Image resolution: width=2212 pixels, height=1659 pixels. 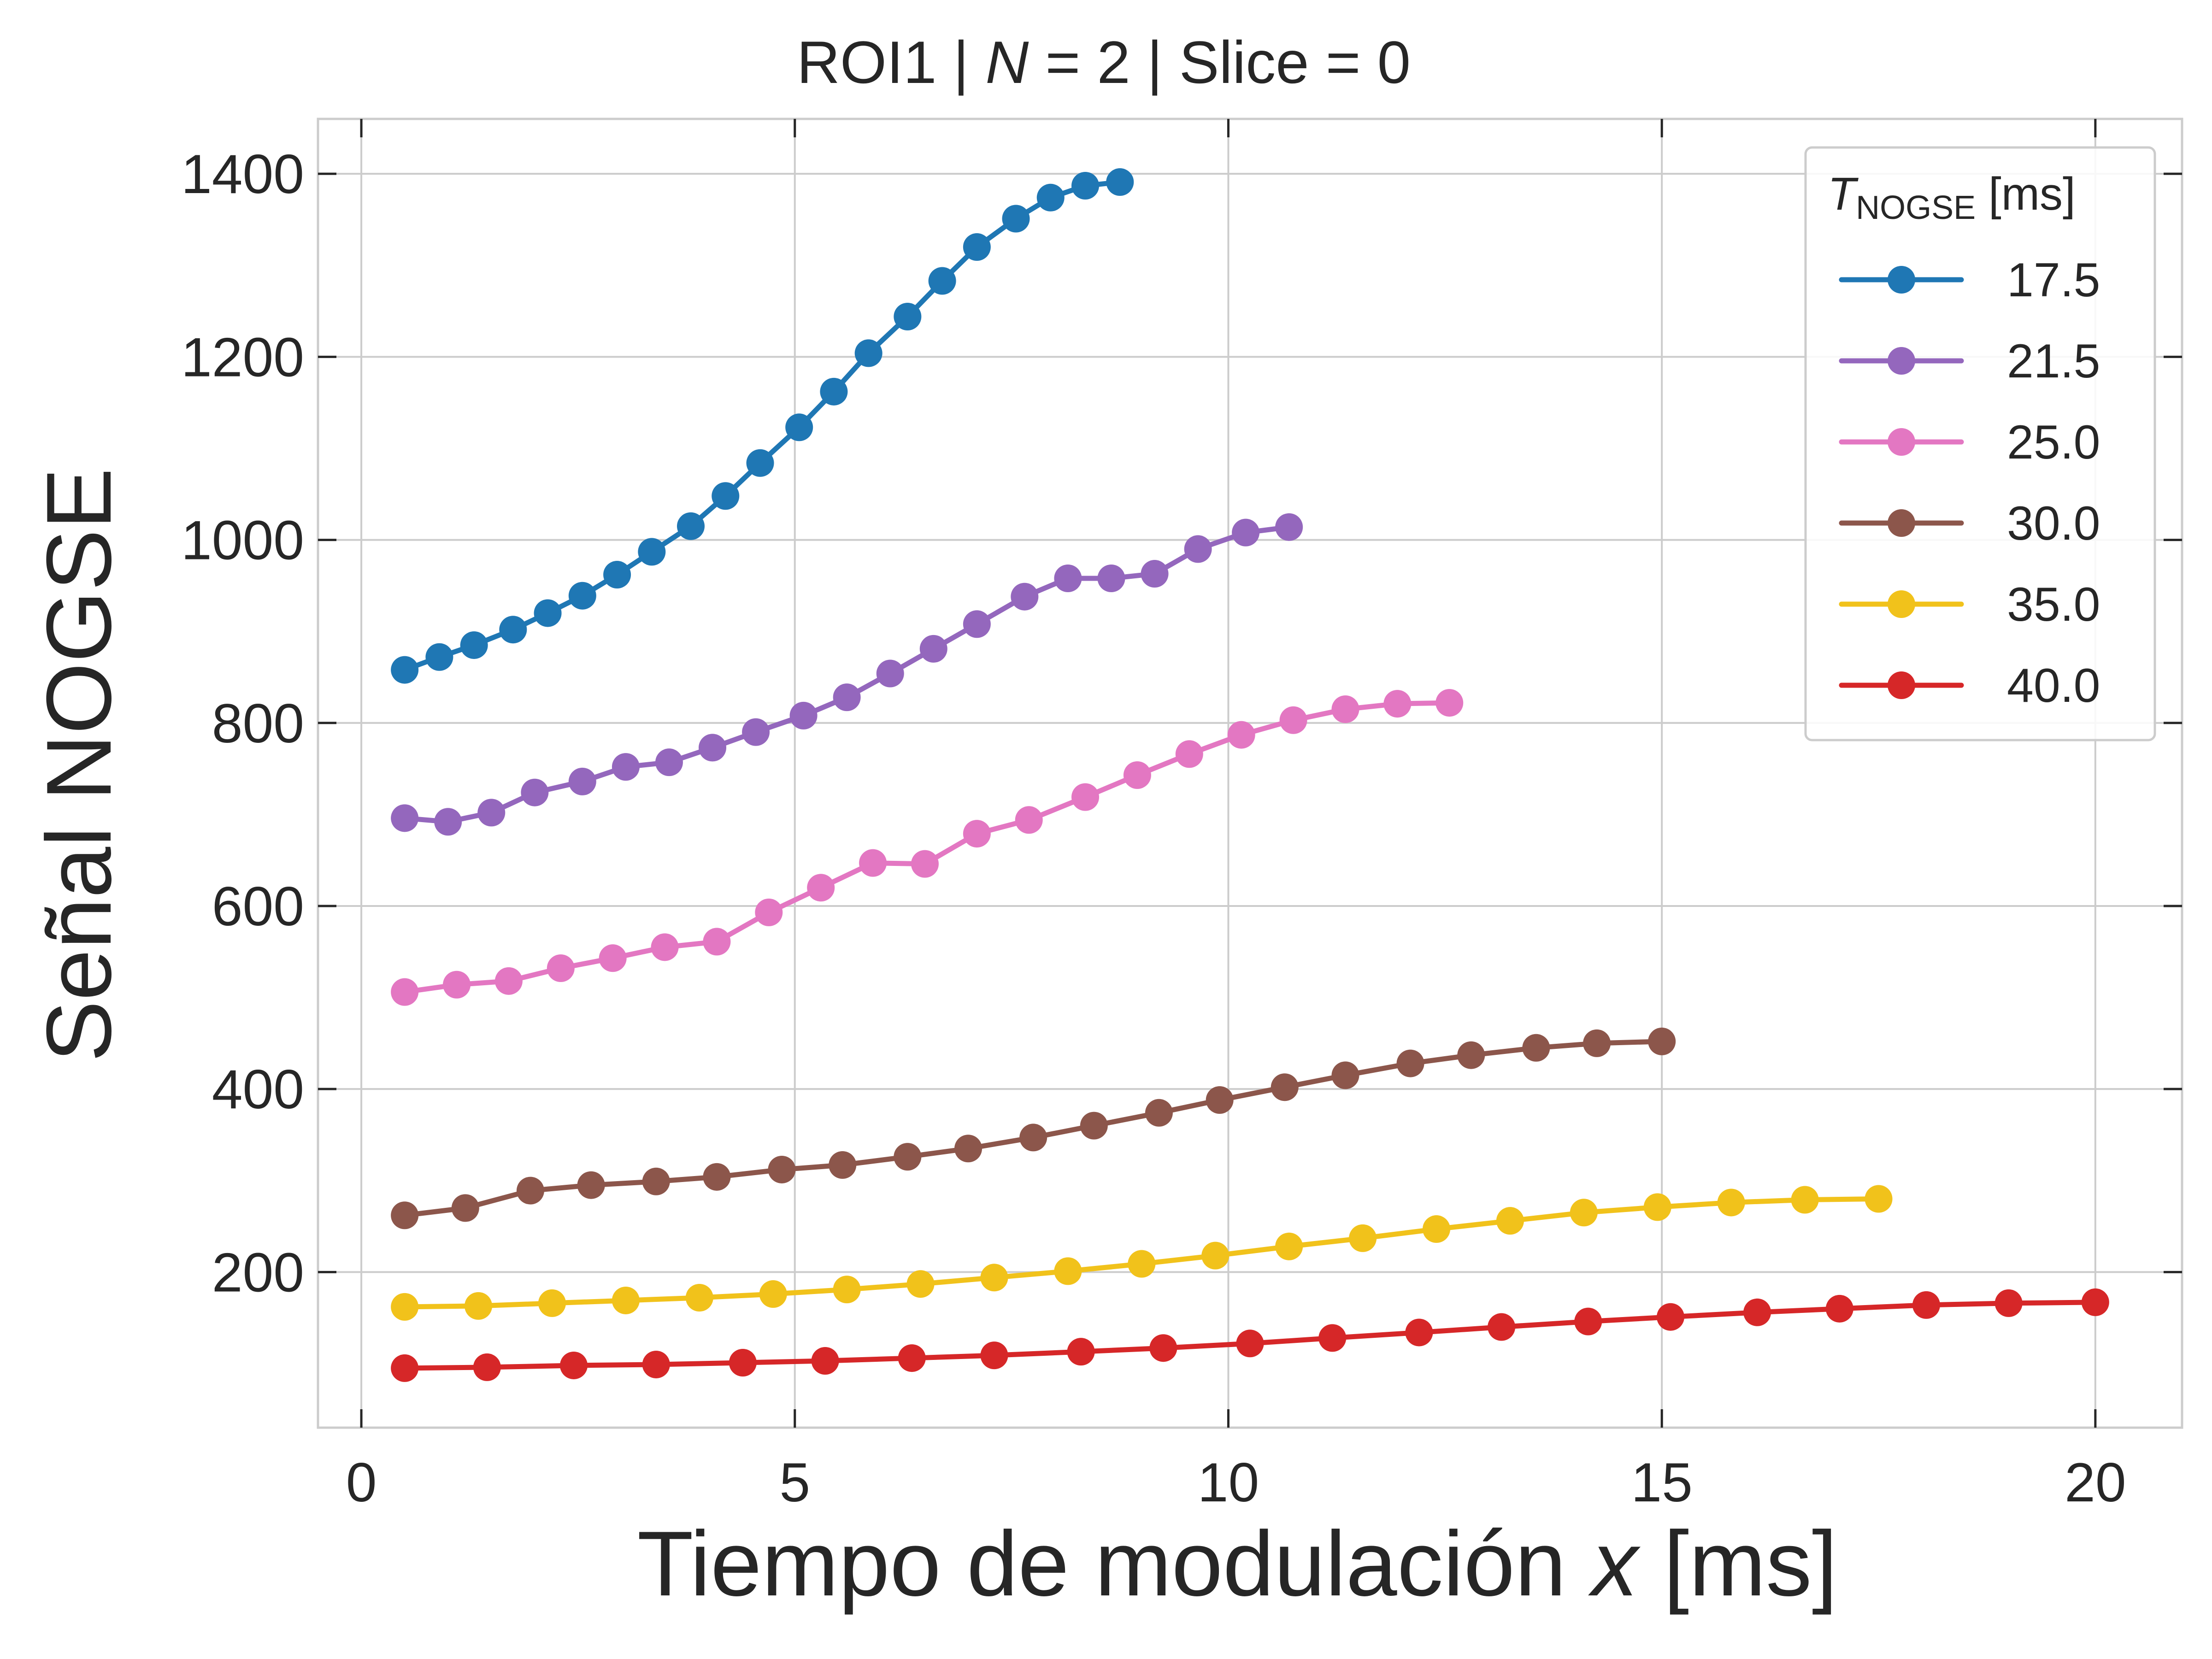 What do you see at coordinates (1969, 442) in the screenshot?
I see `legend-item: 25.0` at bounding box center [1969, 442].